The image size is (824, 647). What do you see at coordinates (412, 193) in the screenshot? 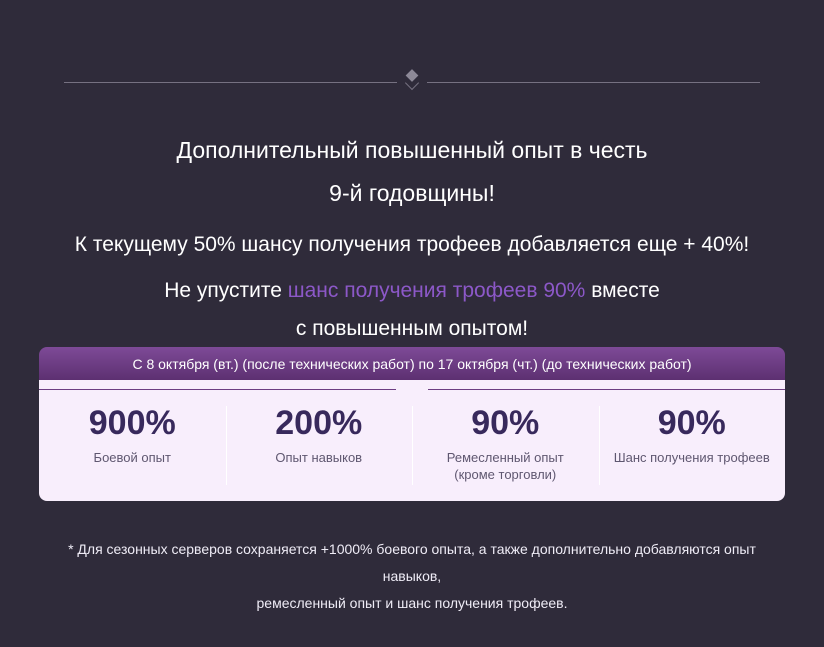
I see `page-title-line2: 9-й годовщины!` at bounding box center [412, 193].